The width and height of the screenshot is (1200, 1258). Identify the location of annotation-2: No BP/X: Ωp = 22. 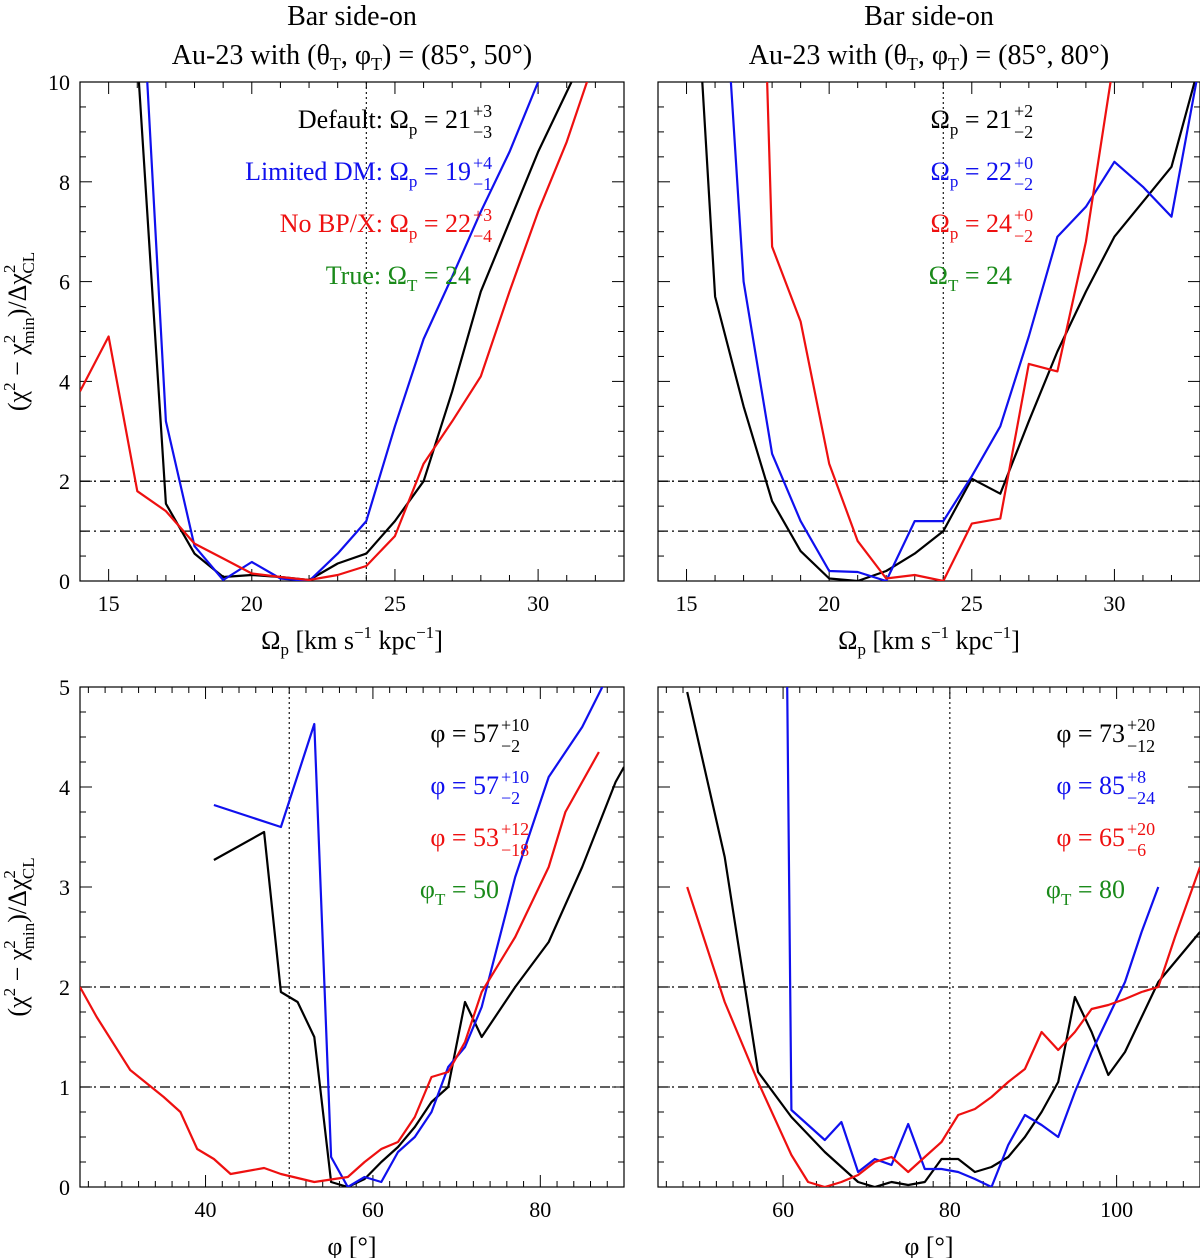
(375, 226).